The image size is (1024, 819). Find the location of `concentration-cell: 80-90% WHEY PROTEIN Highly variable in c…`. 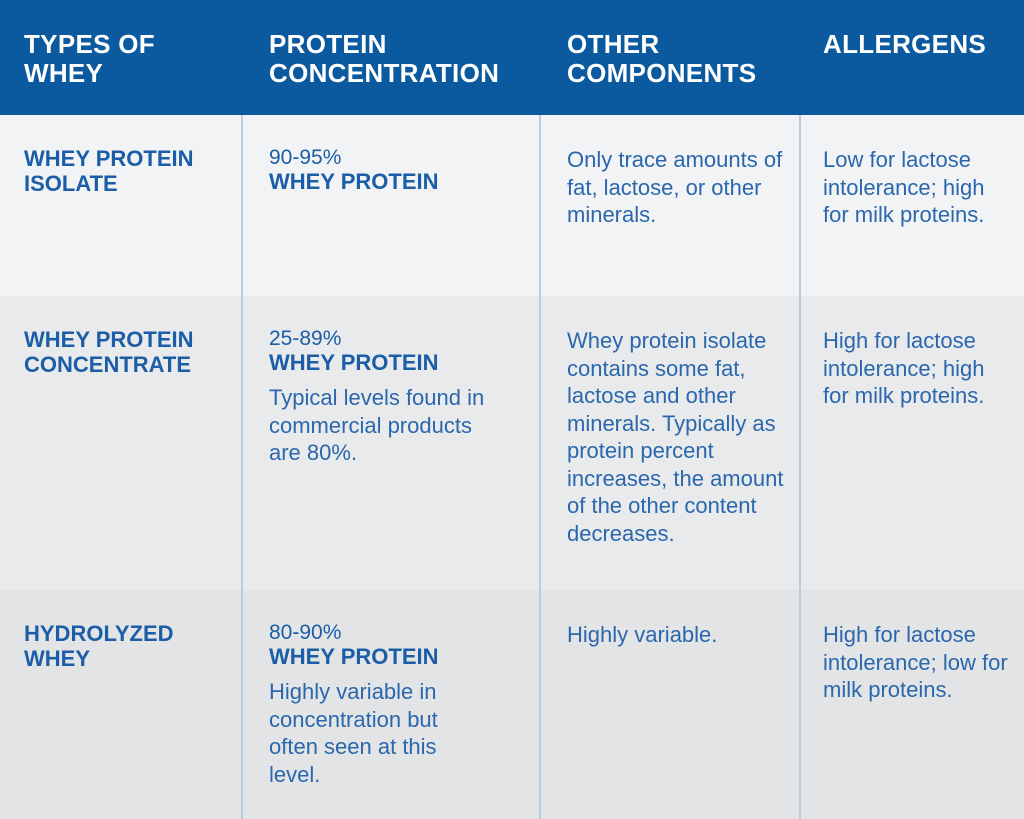

concentration-cell: 80-90% WHEY PROTEIN Highly variable in c… is located at coordinates (394, 704).